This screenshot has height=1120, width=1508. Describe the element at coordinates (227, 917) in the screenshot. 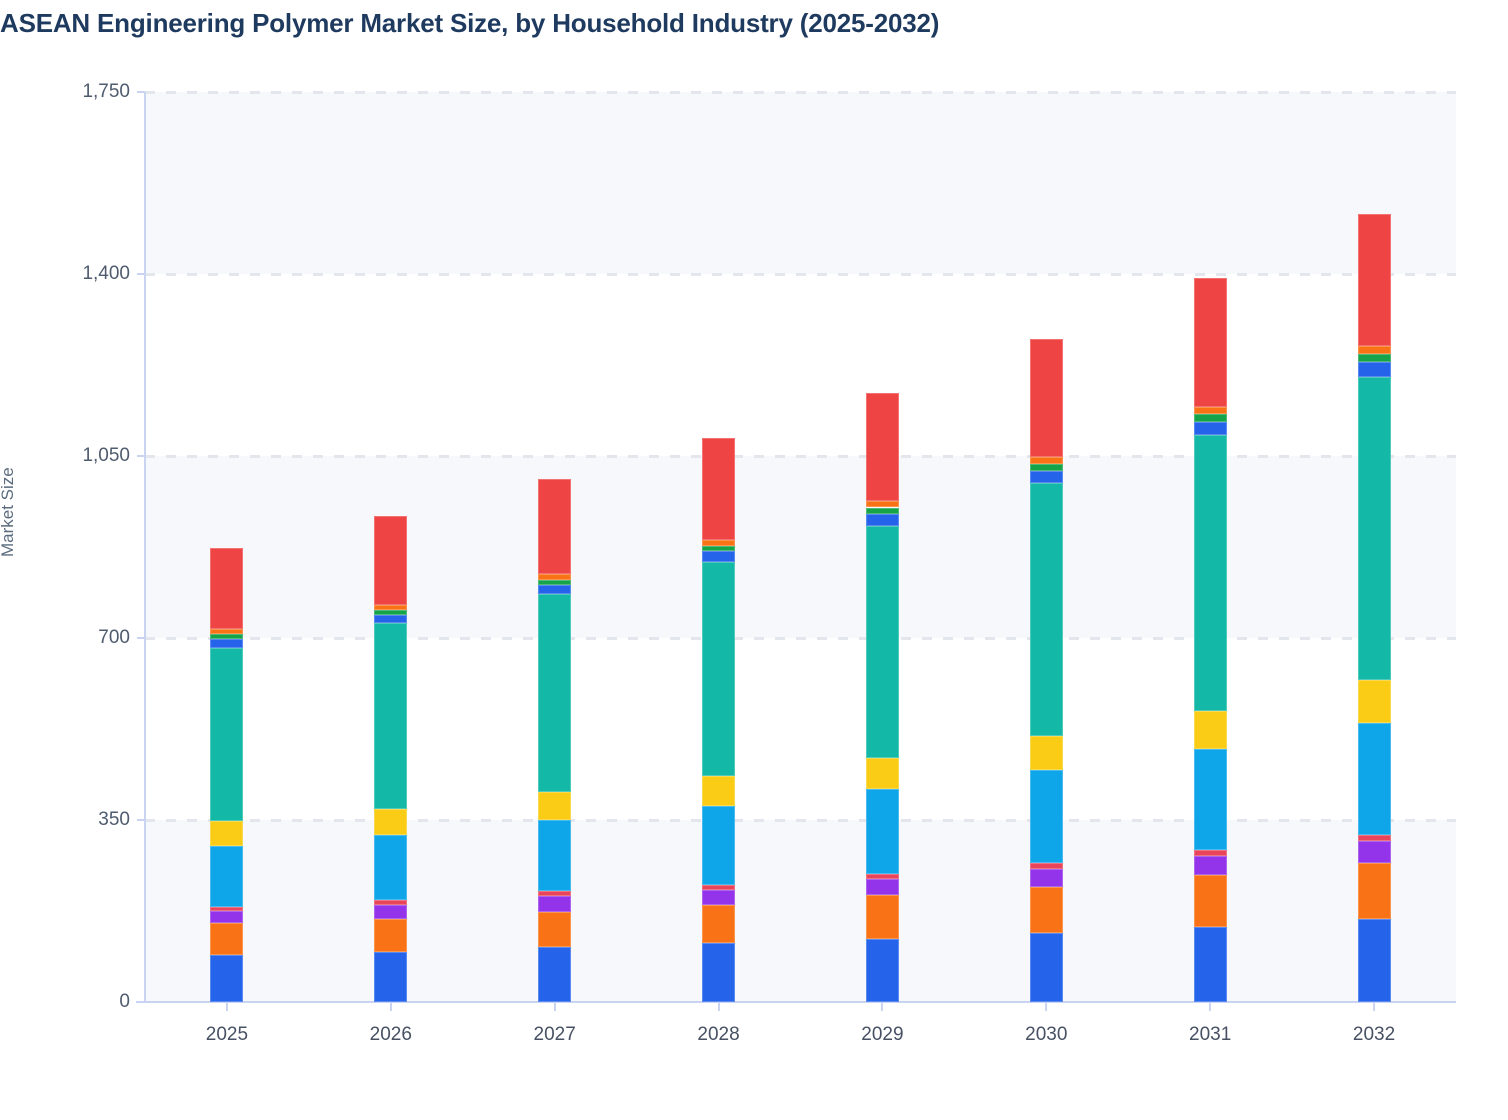

I see `bar-2025-segment-purple` at that location.